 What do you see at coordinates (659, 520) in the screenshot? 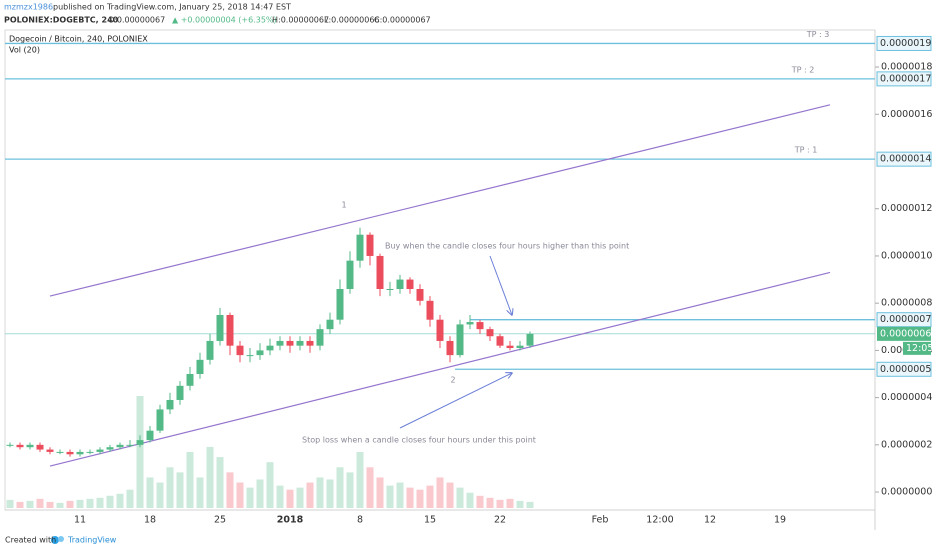
I see `x-tick-label: 12:00` at bounding box center [659, 520].